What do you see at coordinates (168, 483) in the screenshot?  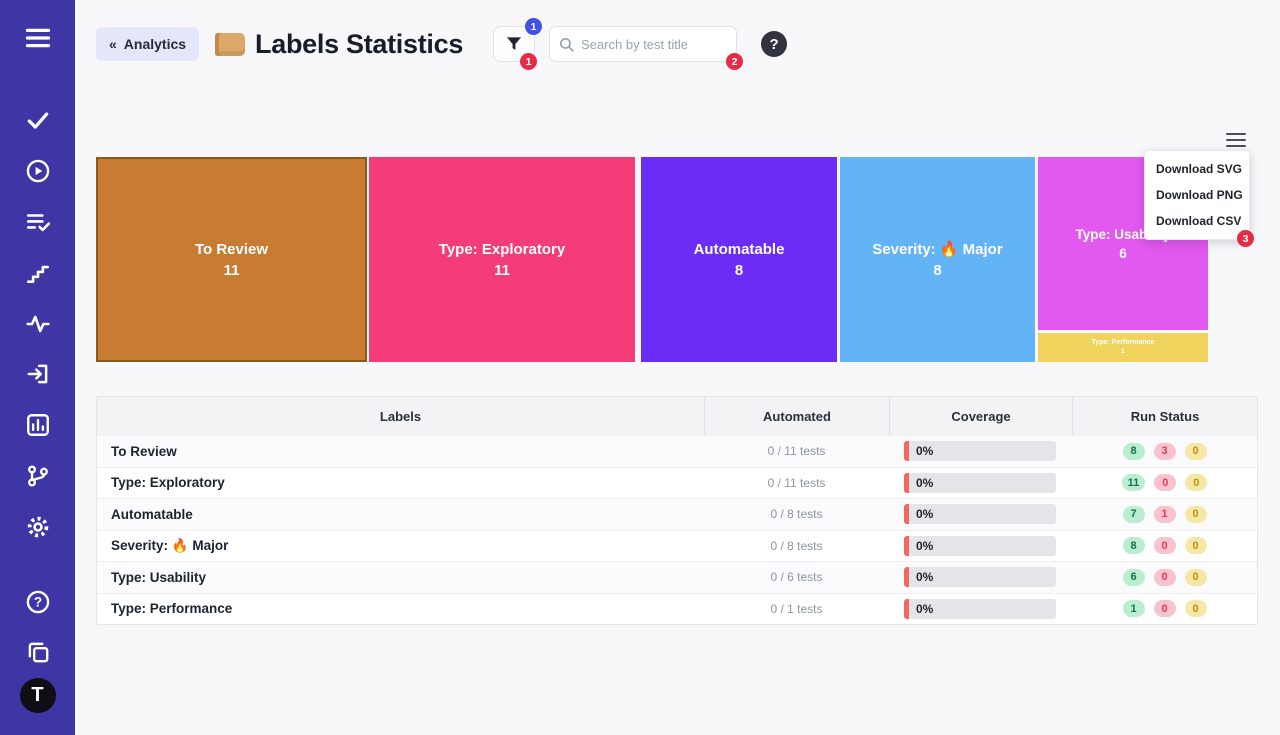 I see `label-cell: Type: Exploratory` at bounding box center [168, 483].